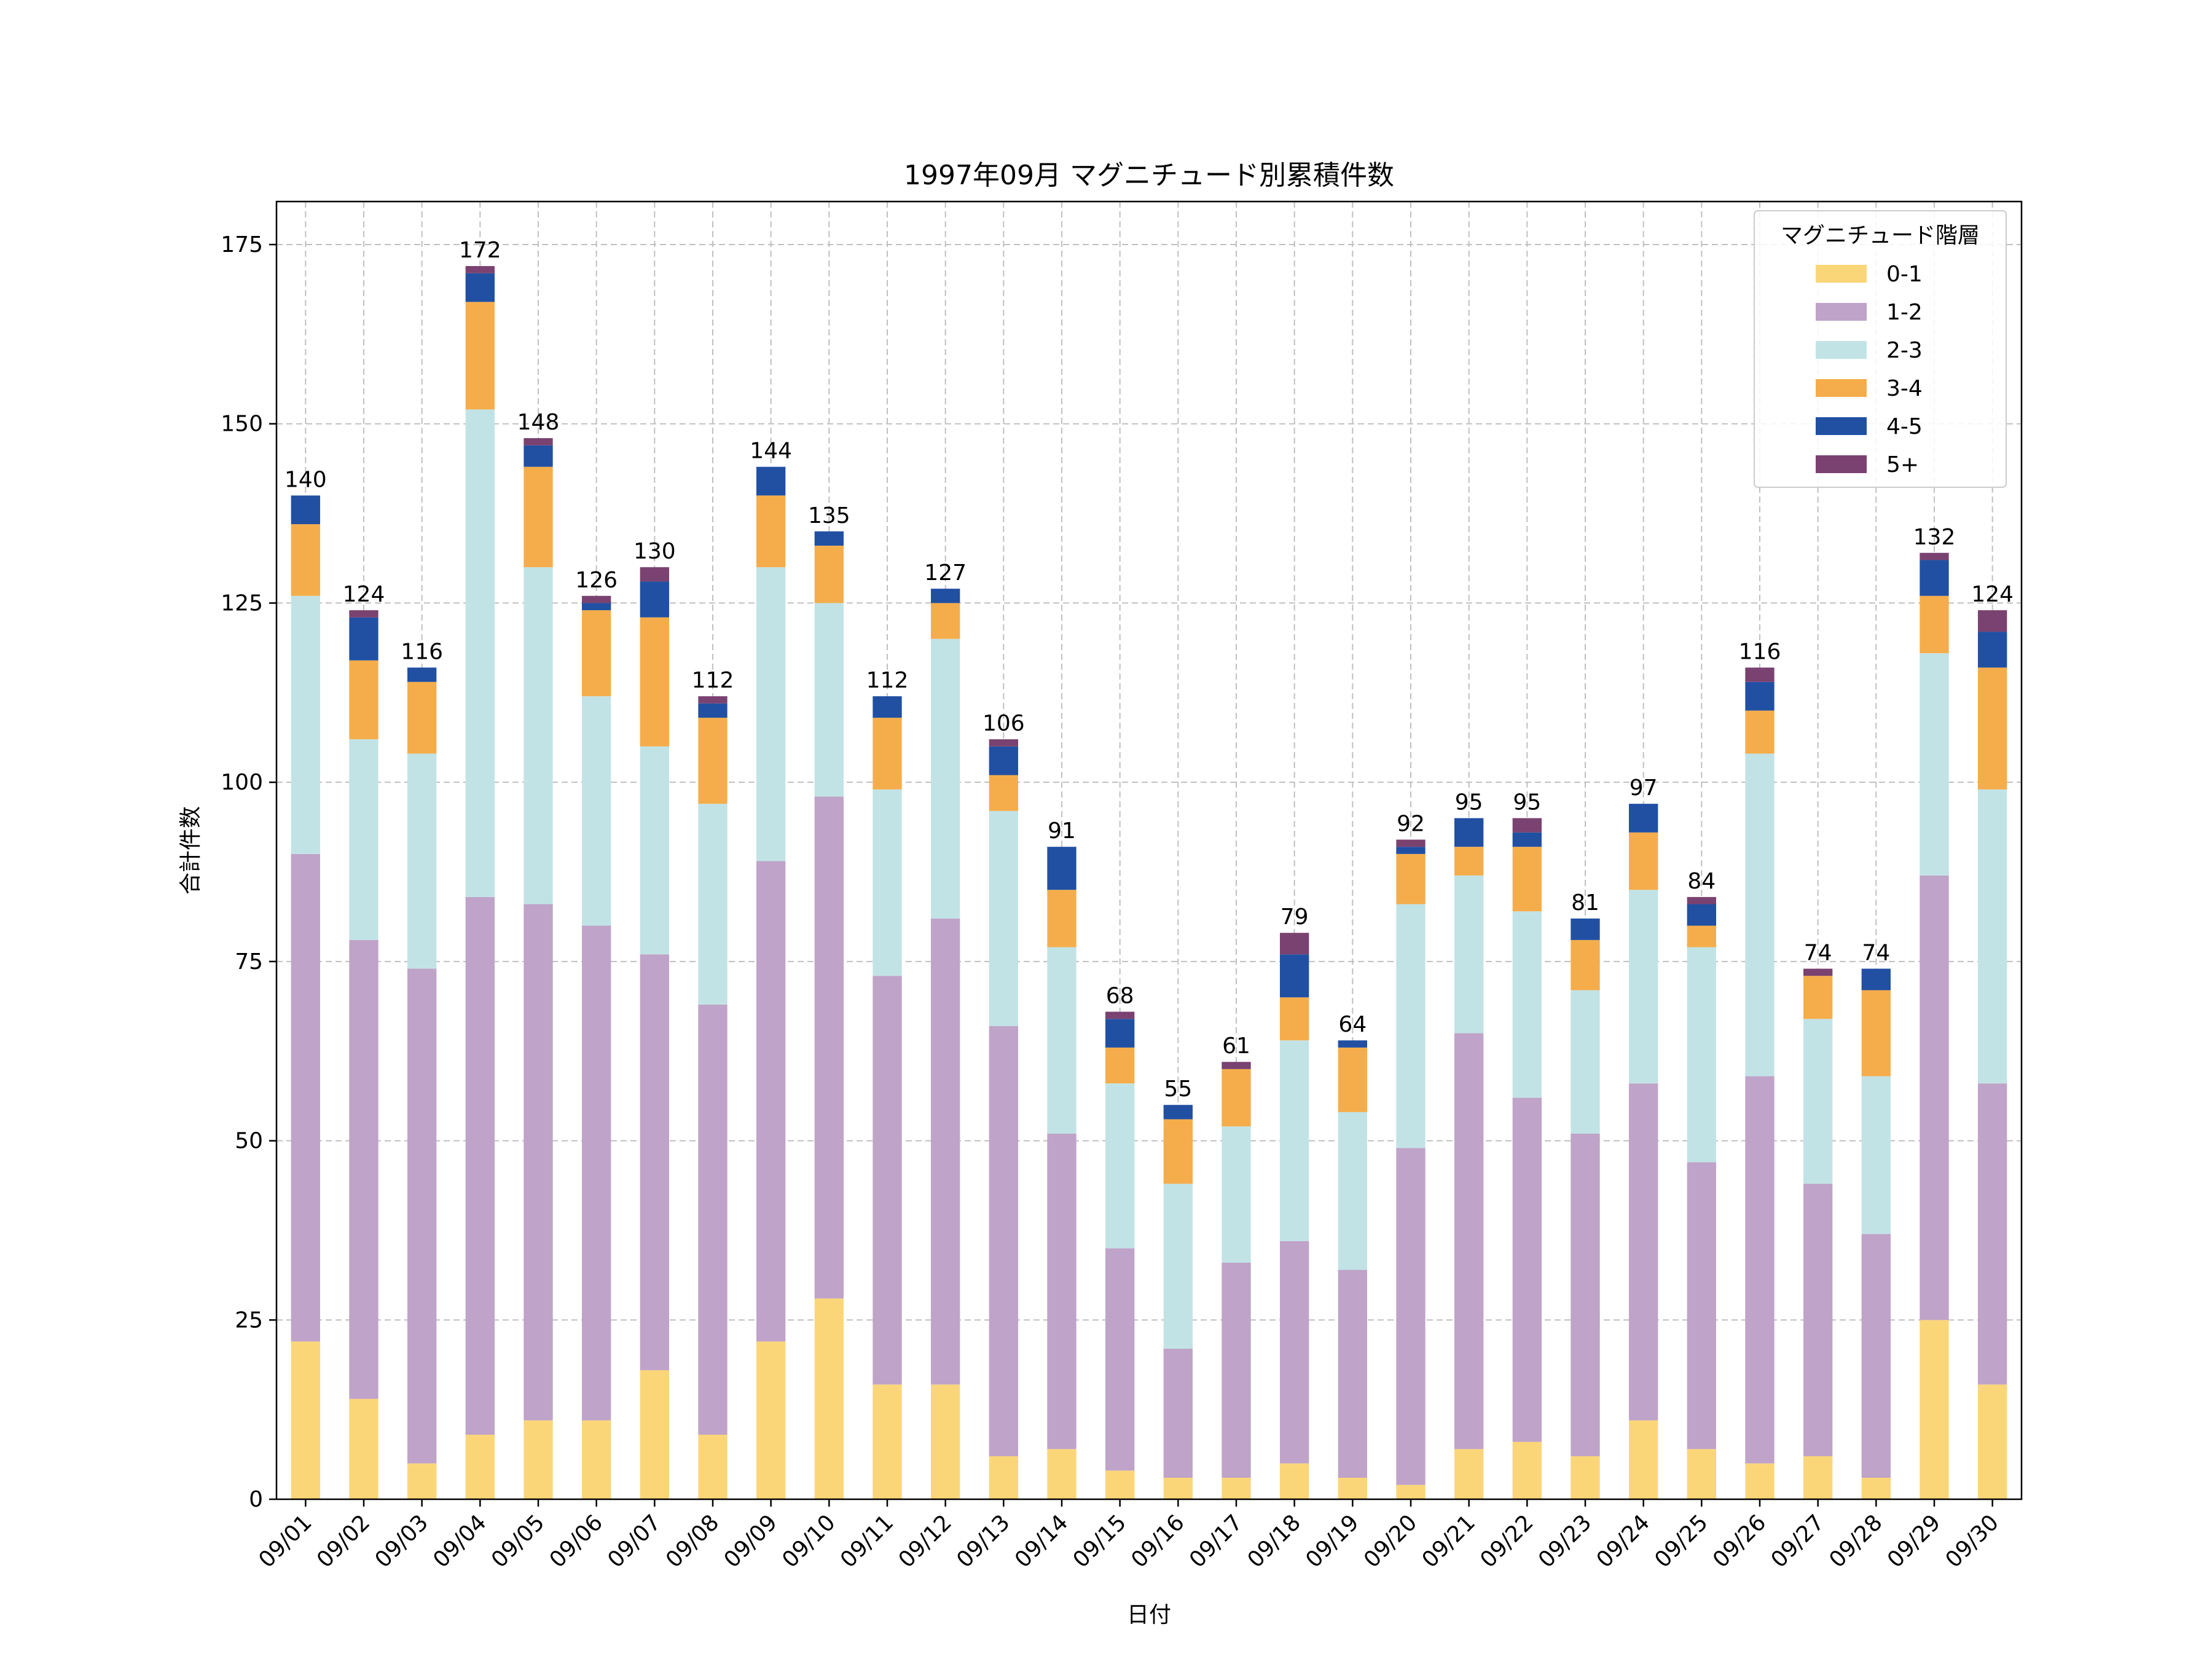  I want to click on y-axis-ticks: 0 25 50 75 100 125 150 175, so click(248, 872).